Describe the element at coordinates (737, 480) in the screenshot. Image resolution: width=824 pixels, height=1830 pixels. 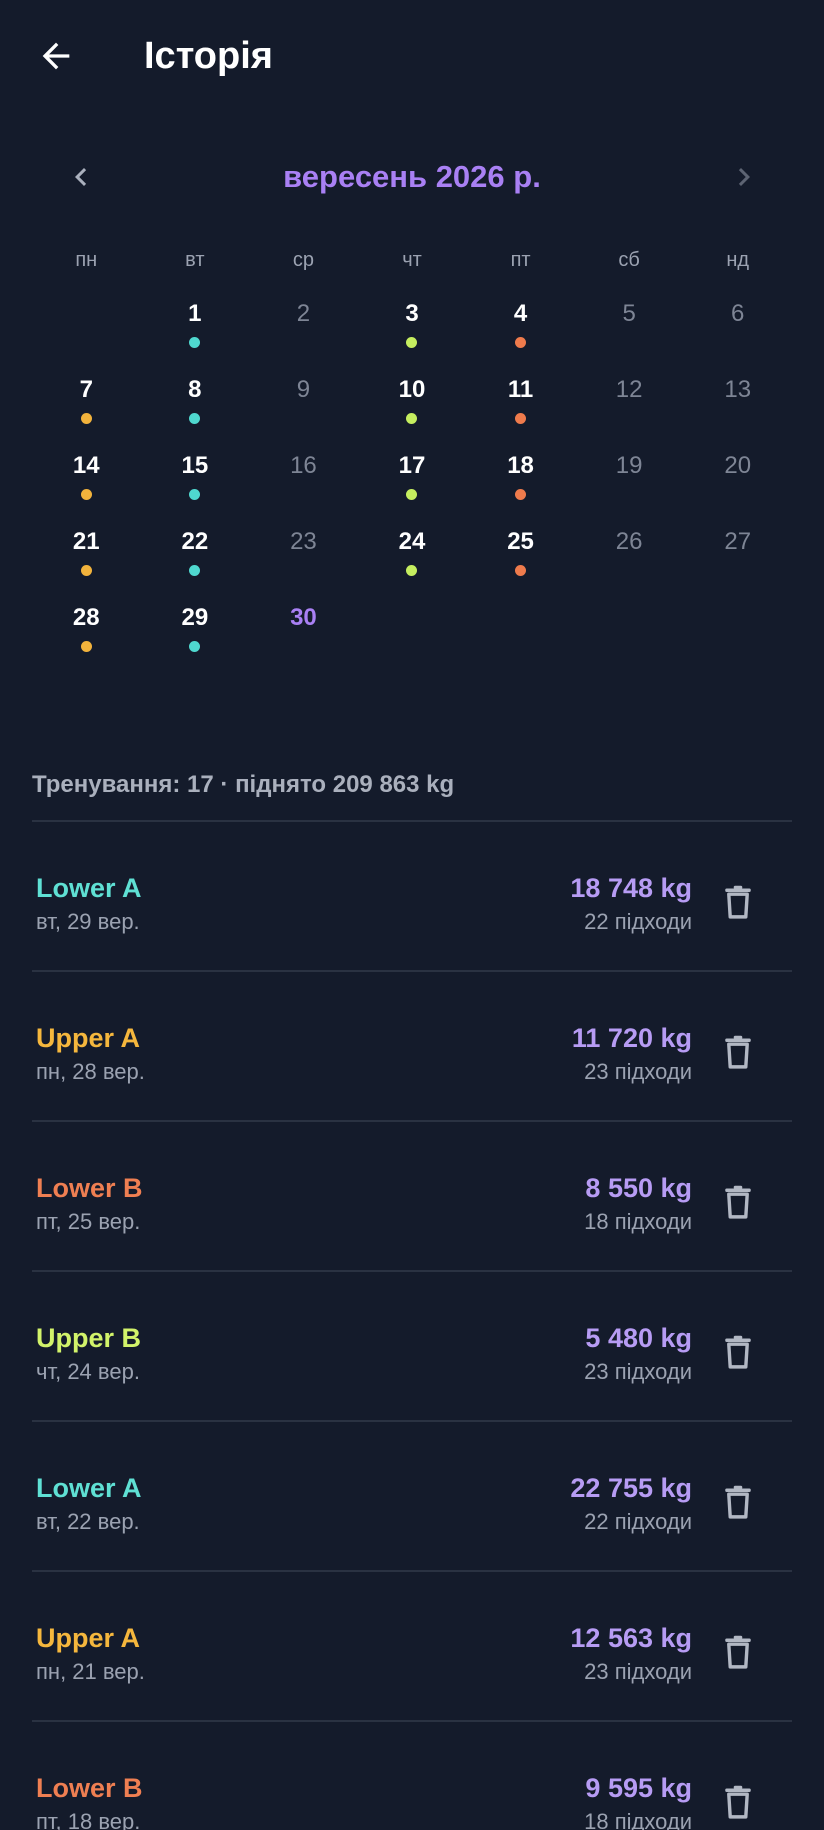
I see `calendar-day: 20` at that location.